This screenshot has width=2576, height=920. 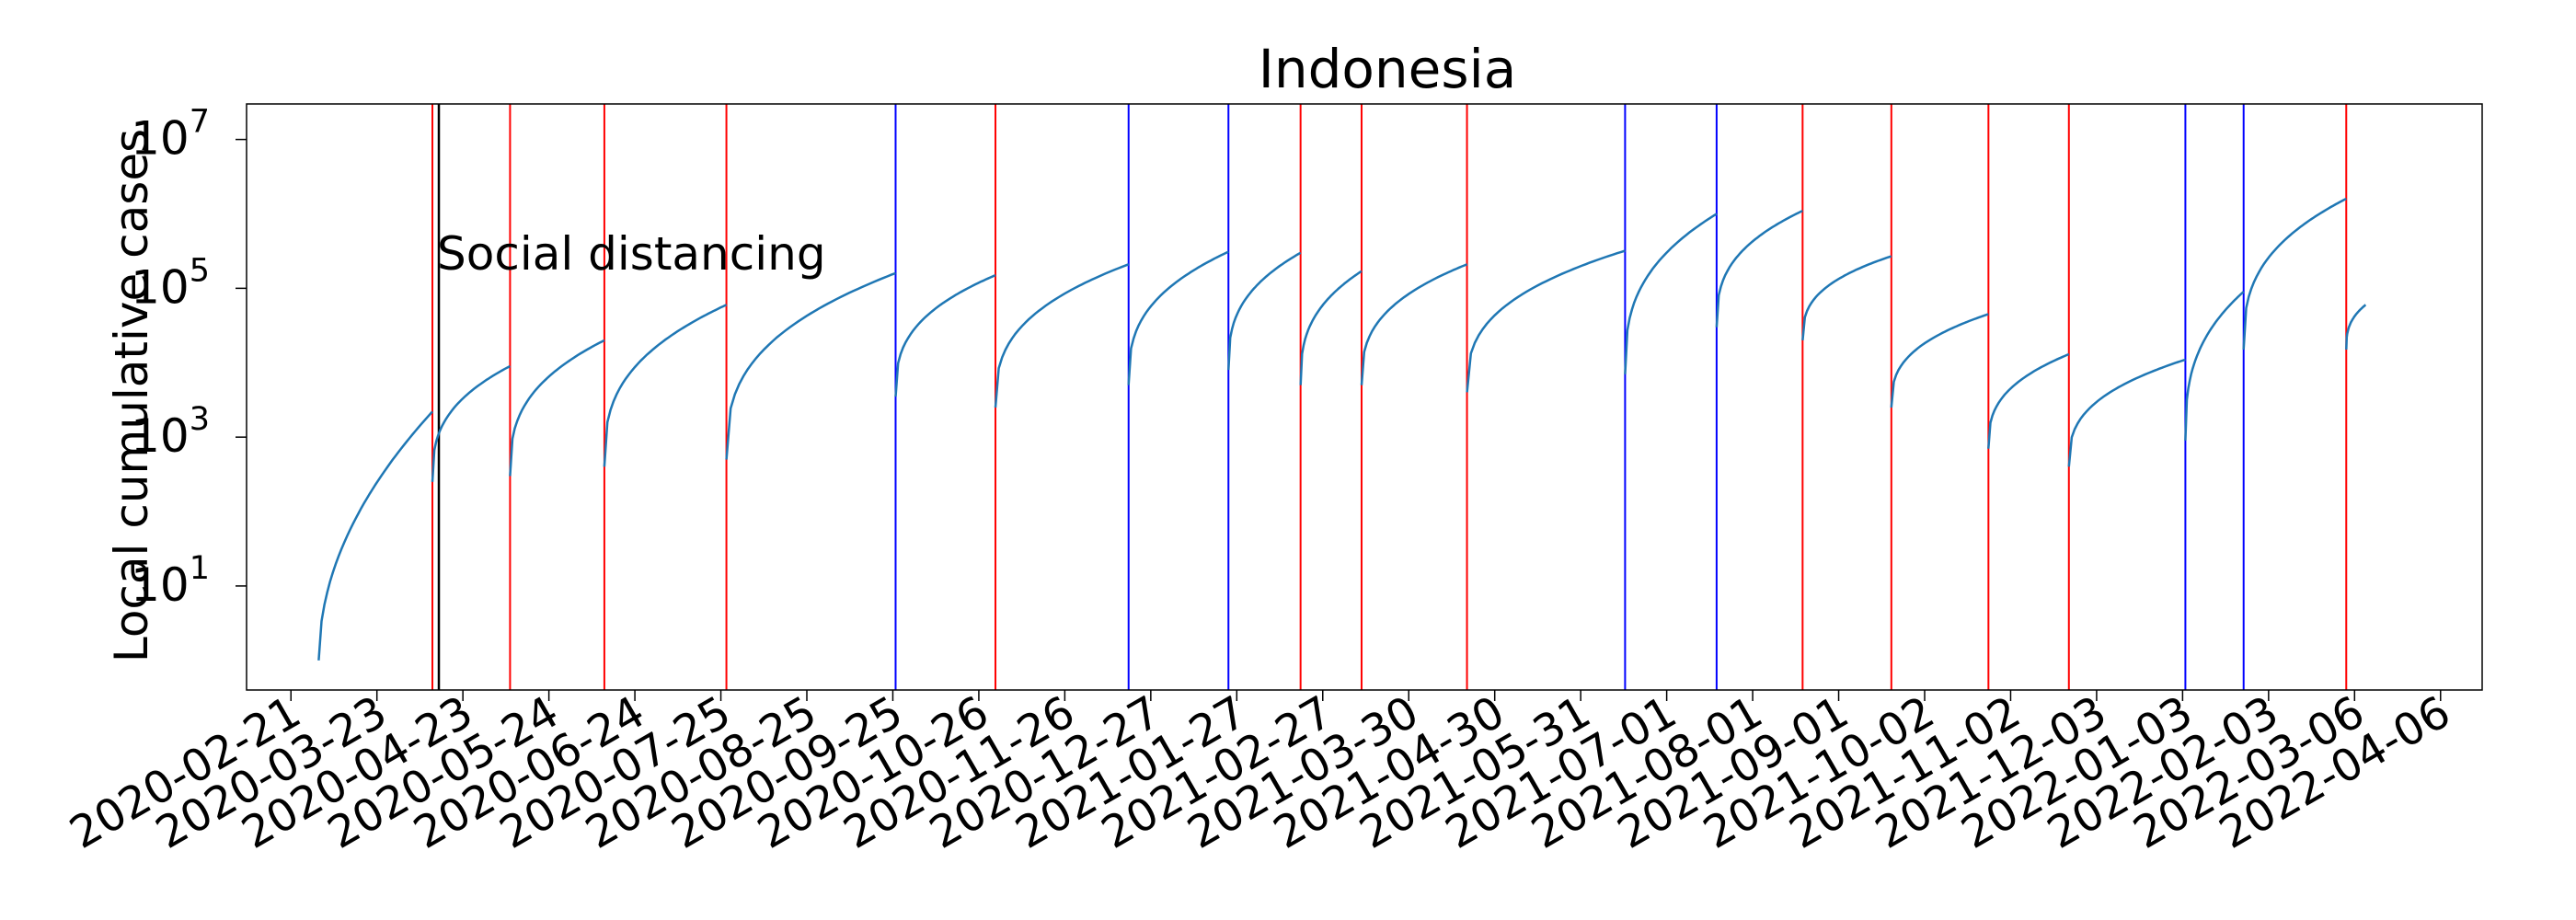 What do you see at coordinates (189, 358) in the screenshot?
I see `y-axis: 10¹ 10³ 10⁵ 10⁷` at bounding box center [189, 358].